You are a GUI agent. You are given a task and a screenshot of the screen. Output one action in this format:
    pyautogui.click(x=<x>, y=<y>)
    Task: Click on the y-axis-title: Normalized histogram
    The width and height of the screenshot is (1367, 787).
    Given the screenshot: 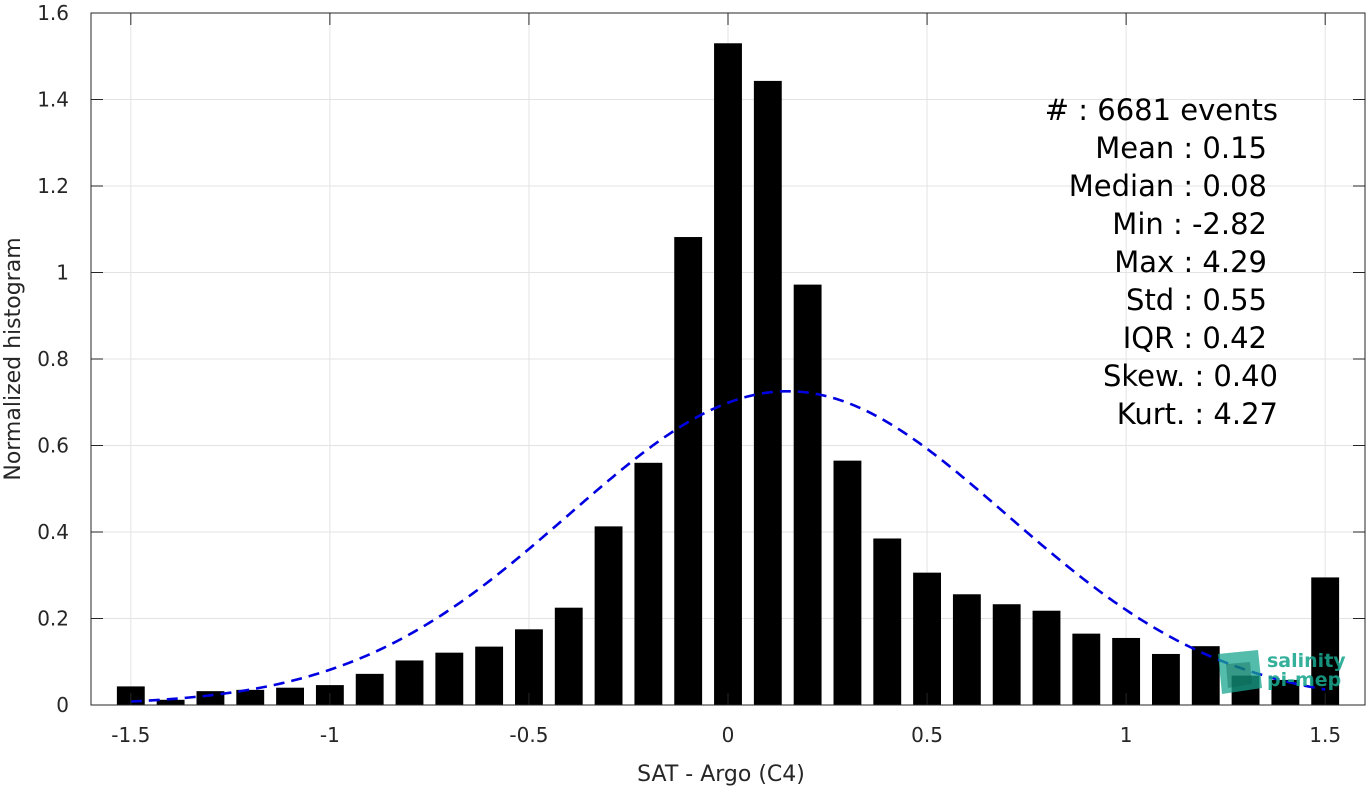 What is the action you would take?
    pyautogui.click(x=13, y=358)
    